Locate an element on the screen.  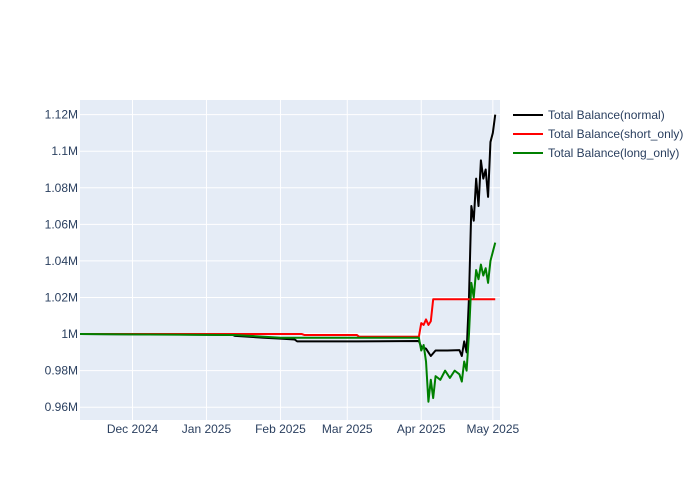
y-tick-label: 0.98M is located at coordinates (61, 371).